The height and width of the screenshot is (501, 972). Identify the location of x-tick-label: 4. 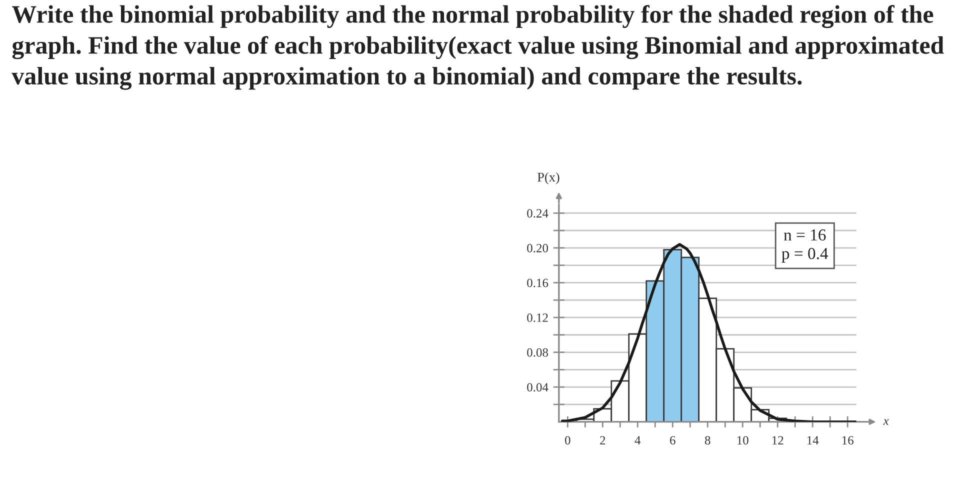
(637, 440).